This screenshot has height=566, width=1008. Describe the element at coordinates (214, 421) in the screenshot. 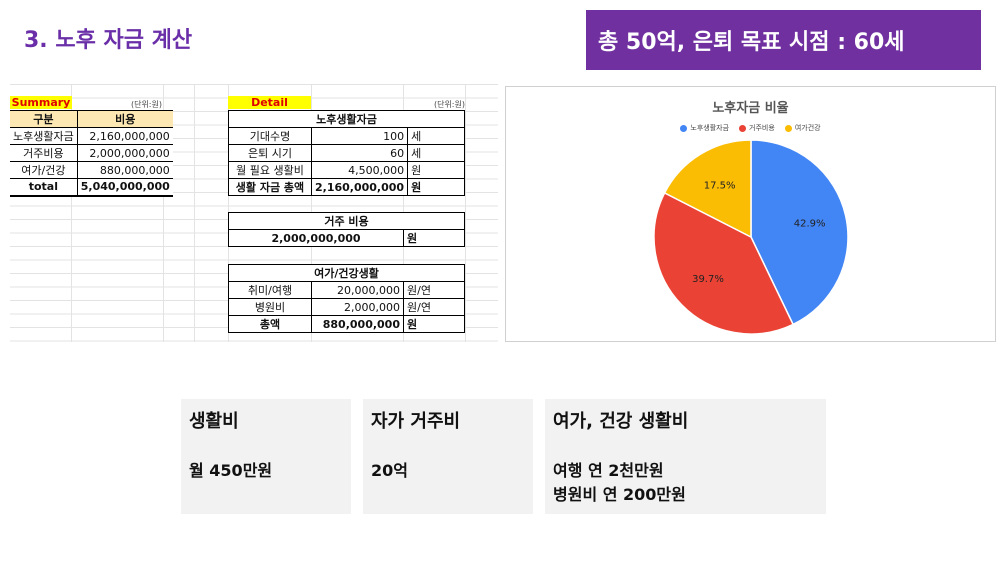

I see `card-title: 생활비` at that location.